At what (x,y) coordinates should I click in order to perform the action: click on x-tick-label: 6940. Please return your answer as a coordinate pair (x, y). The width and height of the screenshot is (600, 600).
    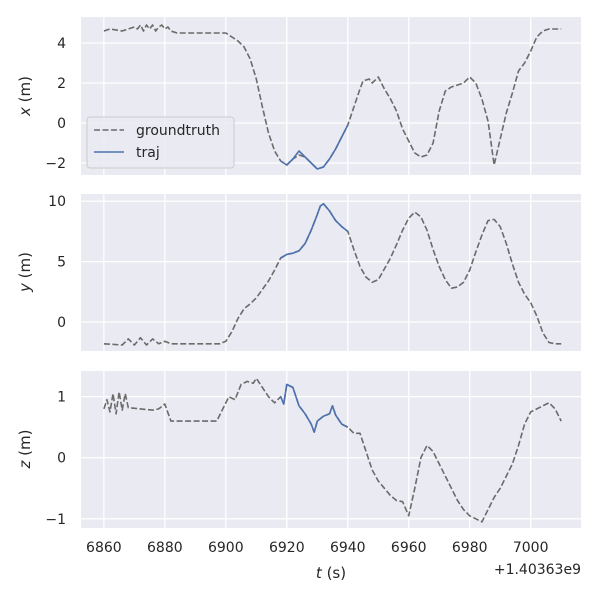
    Looking at the image, I should click on (348, 548).